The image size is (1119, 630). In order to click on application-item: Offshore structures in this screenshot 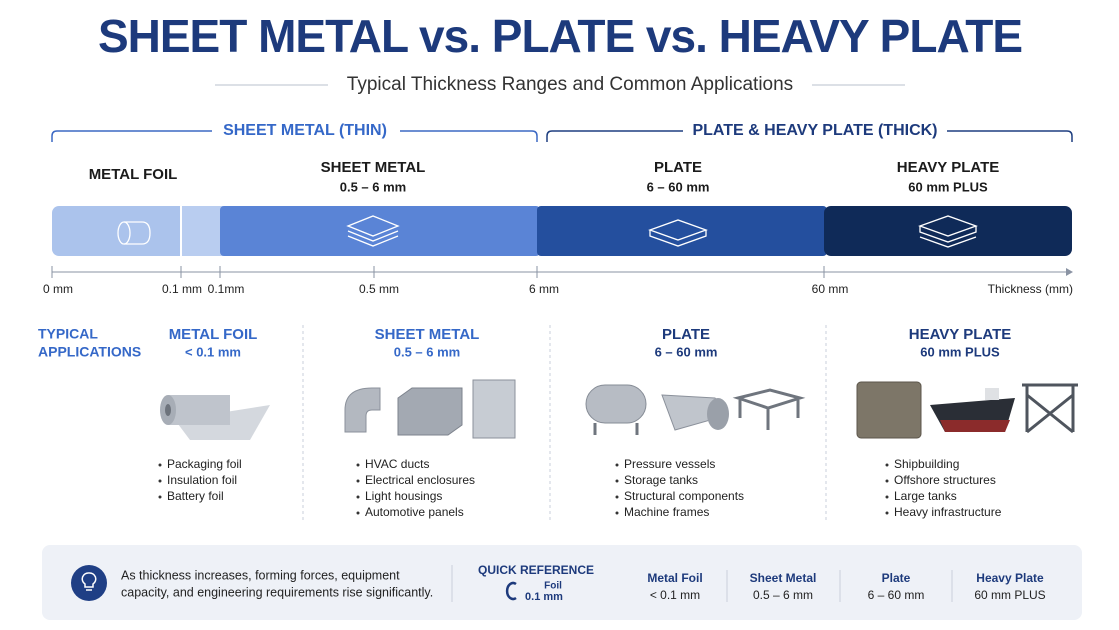, I will do `click(945, 480)`.